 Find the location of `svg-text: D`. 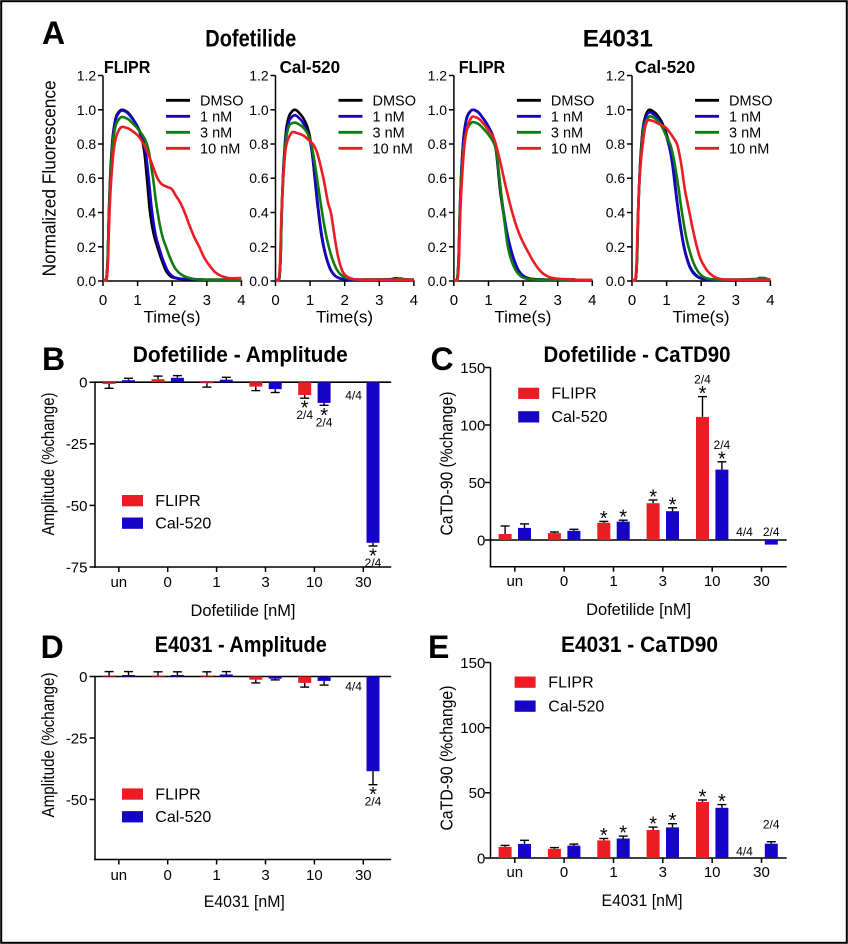

svg-text: D is located at coordinates (52, 647).